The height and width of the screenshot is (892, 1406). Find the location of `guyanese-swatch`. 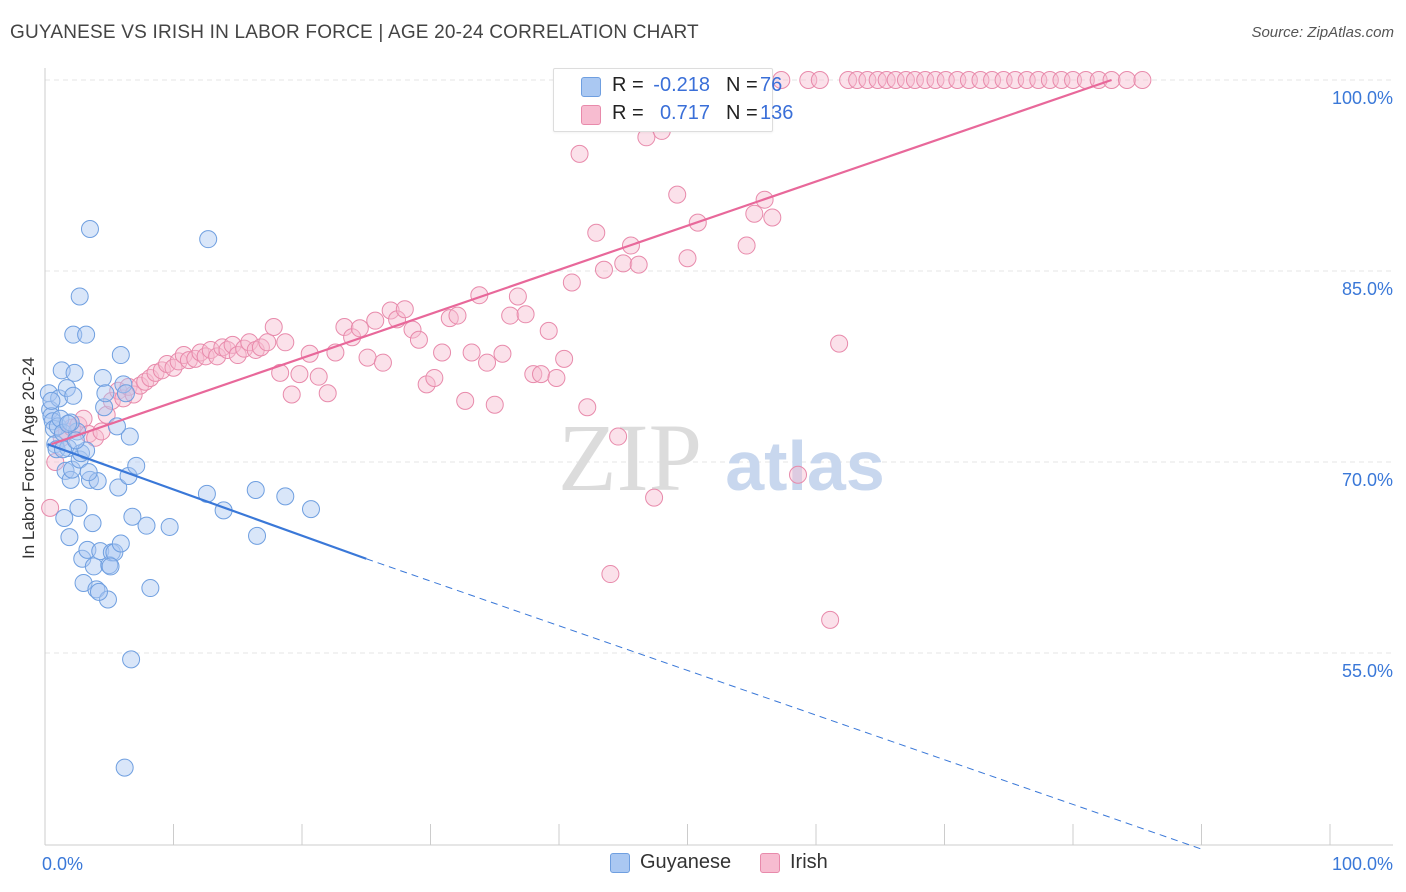

guyanese-swatch is located at coordinates (591, 87).